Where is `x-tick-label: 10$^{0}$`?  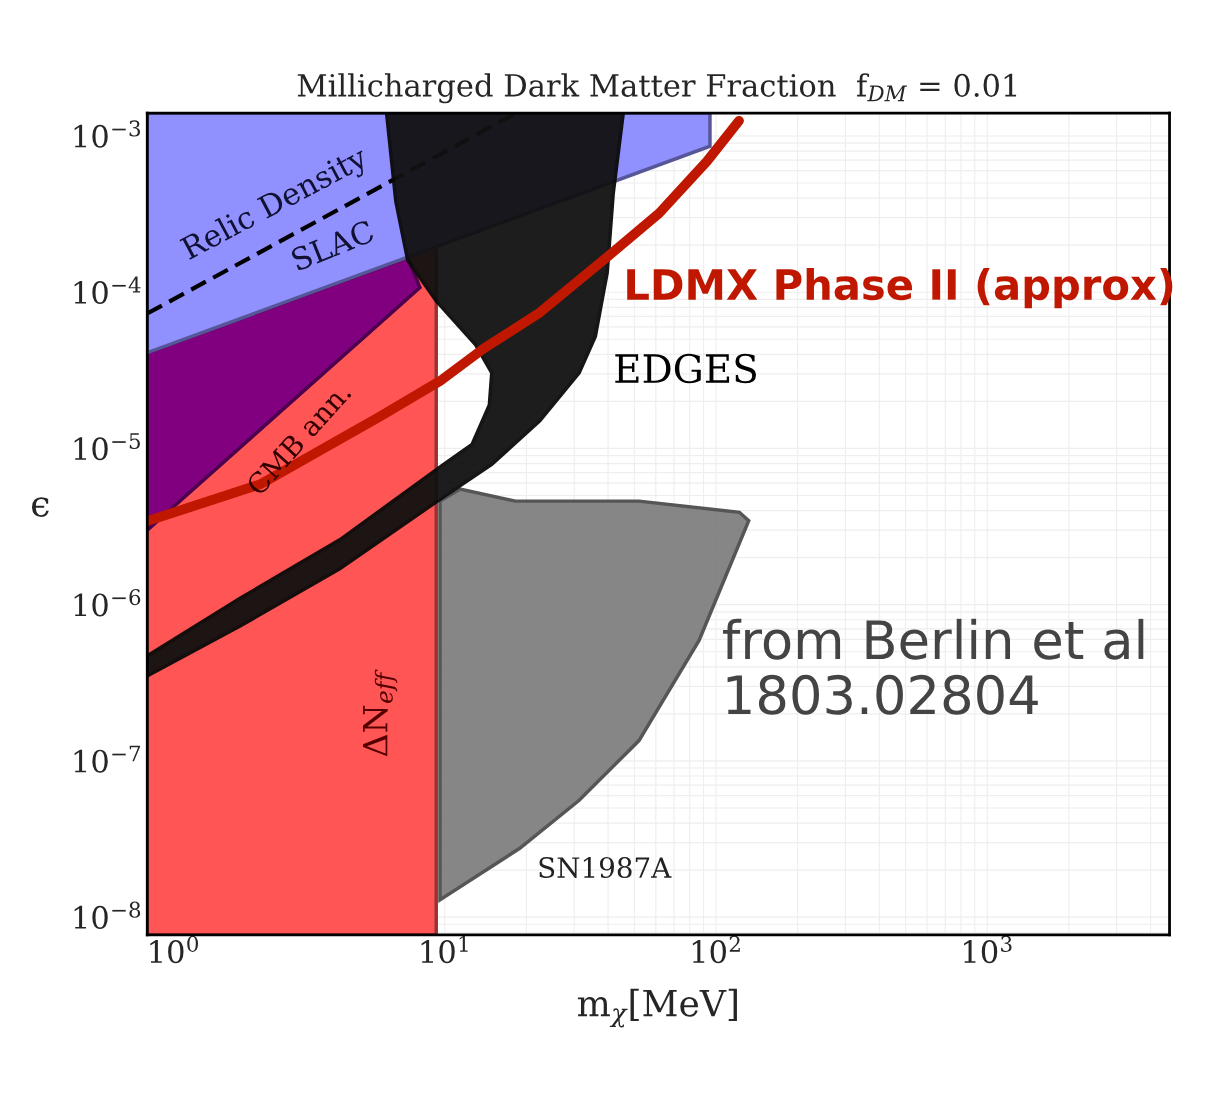 x-tick-label: 10$^{0}$ is located at coordinates (174, 949).